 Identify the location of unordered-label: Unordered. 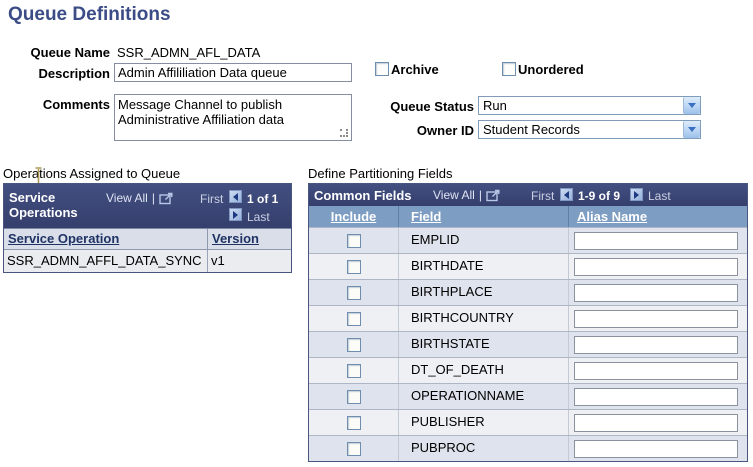
(551, 69).